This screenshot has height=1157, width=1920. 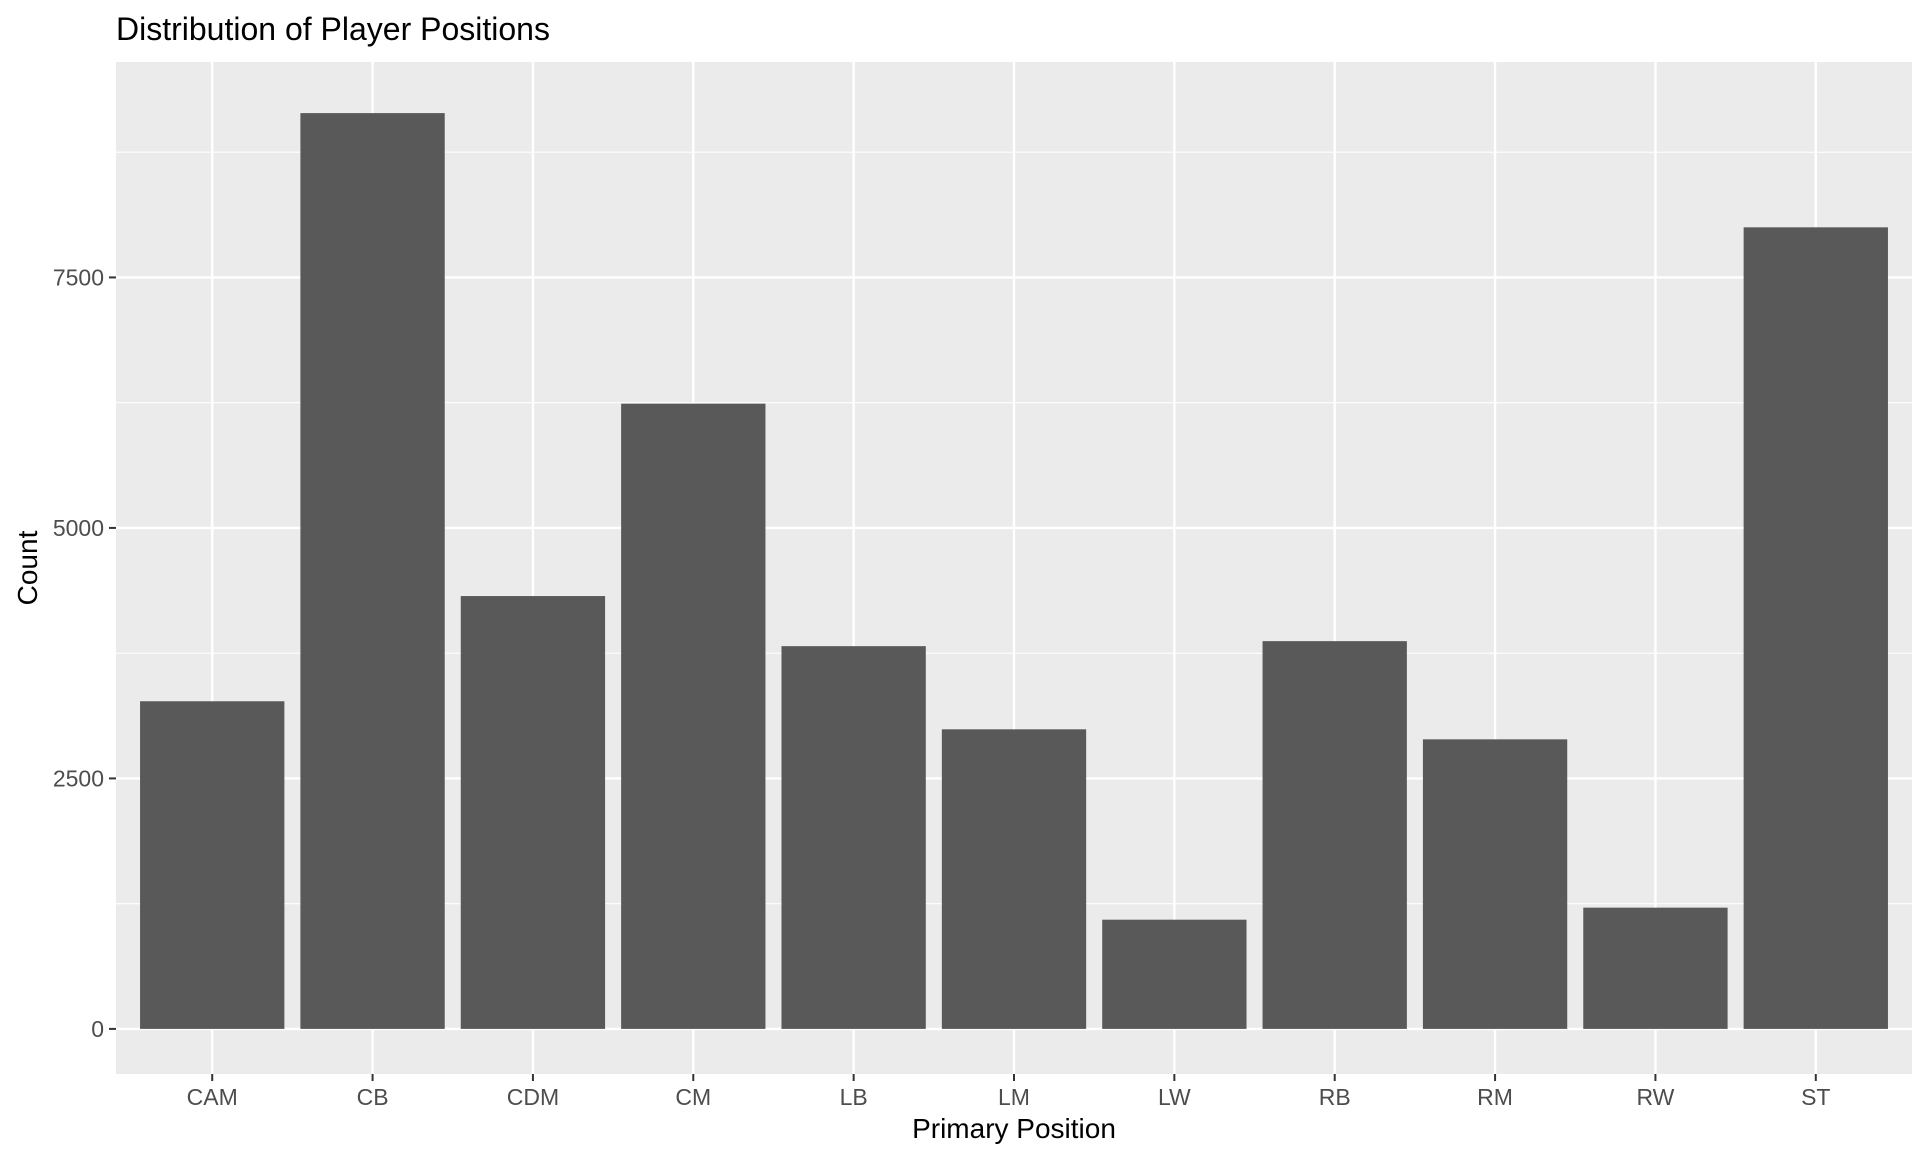 What do you see at coordinates (27, 567) in the screenshot?
I see `y-axis-title: Count` at bounding box center [27, 567].